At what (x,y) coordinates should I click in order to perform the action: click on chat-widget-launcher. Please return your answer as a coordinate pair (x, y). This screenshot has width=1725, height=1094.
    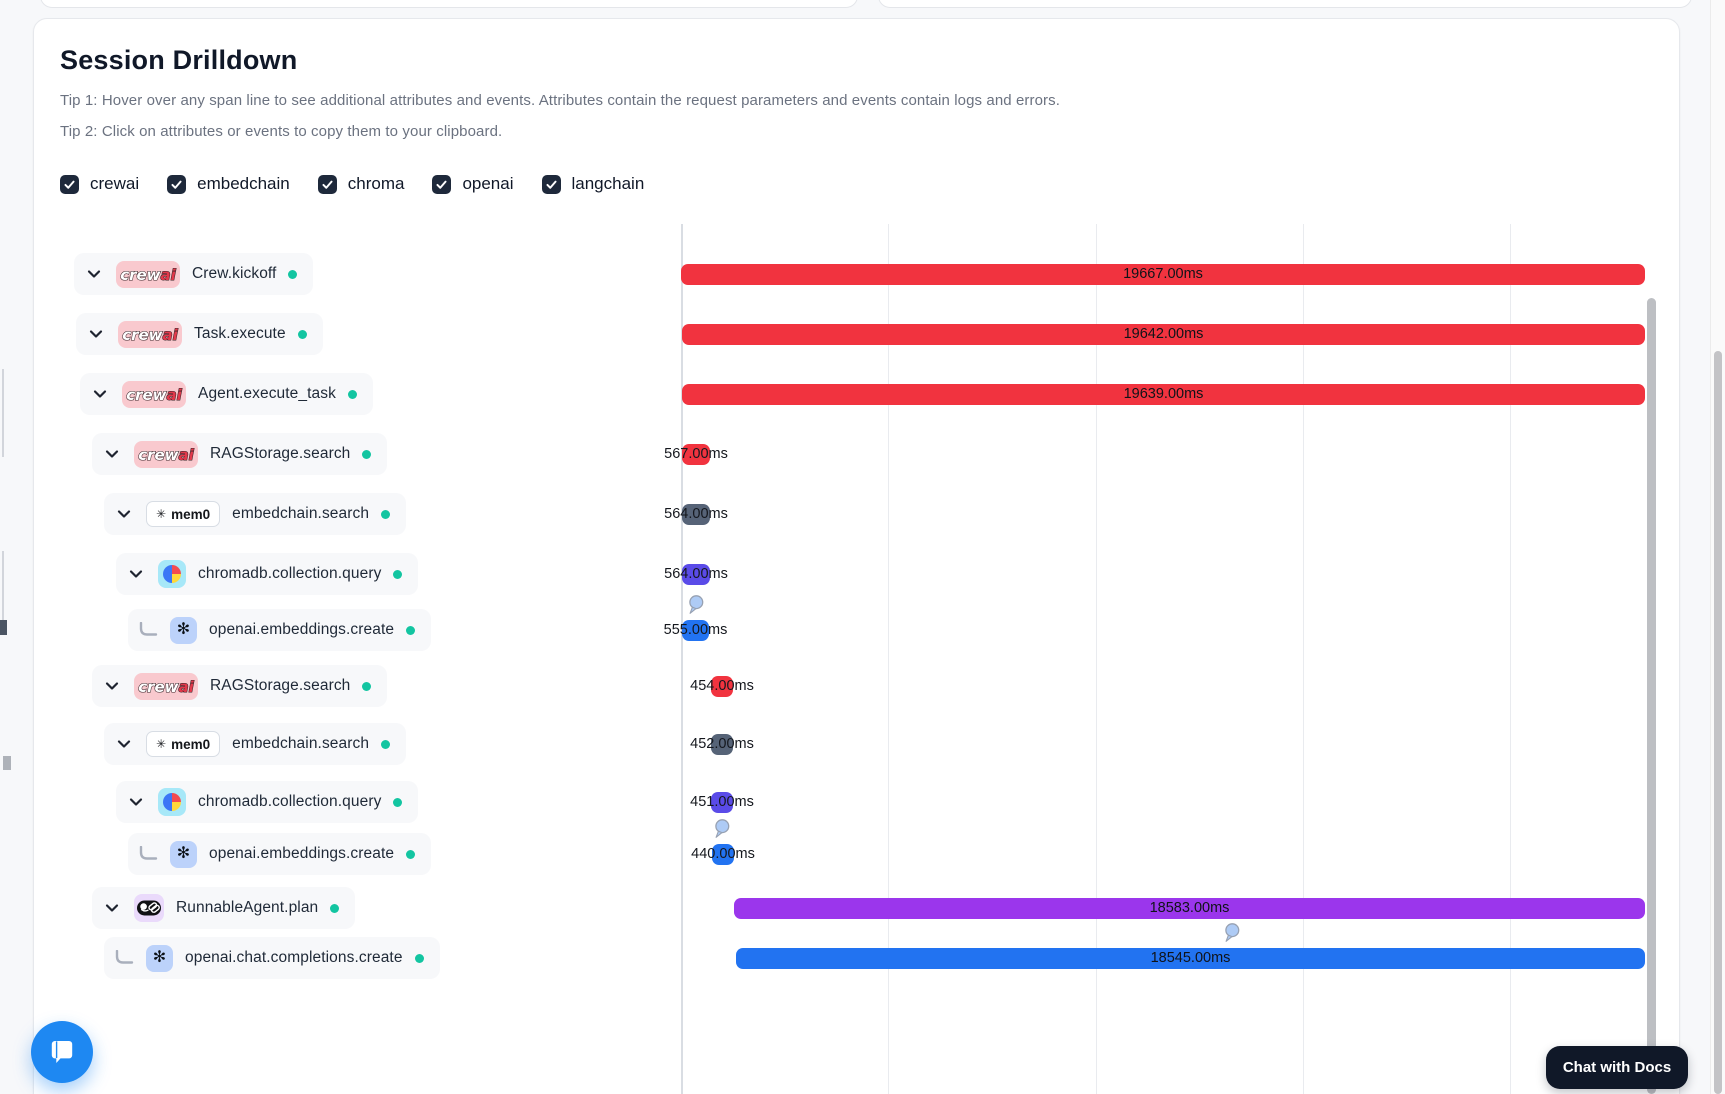
    Looking at the image, I should click on (62, 1052).